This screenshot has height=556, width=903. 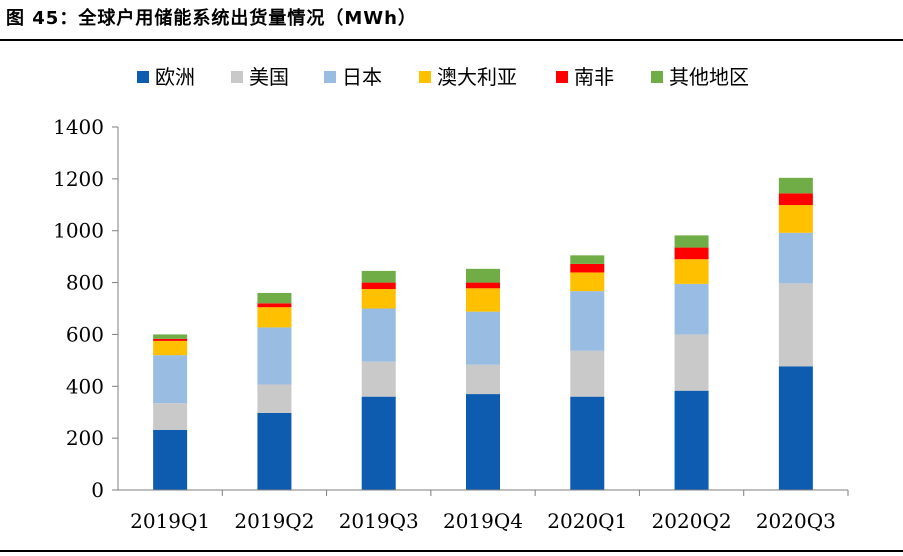 What do you see at coordinates (796, 521) in the screenshot?
I see `x-tick-label-2020Q3: 2020Q3` at bounding box center [796, 521].